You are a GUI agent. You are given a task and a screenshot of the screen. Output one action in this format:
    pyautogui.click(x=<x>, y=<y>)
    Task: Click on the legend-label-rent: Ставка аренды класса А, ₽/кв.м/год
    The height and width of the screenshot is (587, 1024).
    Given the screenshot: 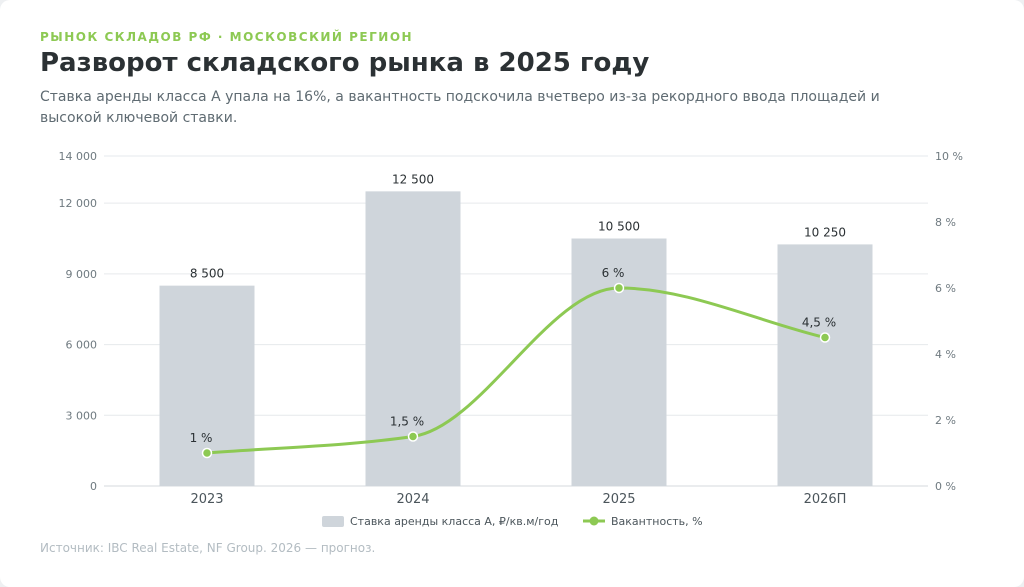 What is the action you would take?
    pyautogui.click(x=454, y=521)
    